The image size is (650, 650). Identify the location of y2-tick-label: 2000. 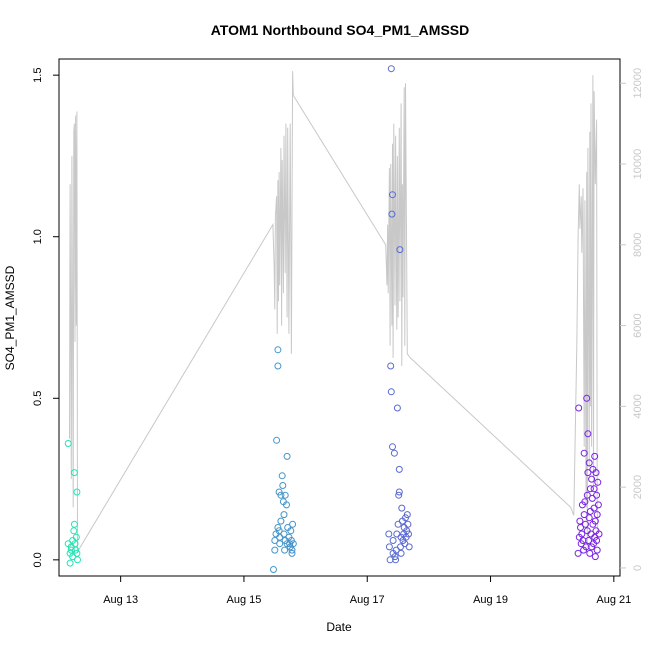
(638, 487).